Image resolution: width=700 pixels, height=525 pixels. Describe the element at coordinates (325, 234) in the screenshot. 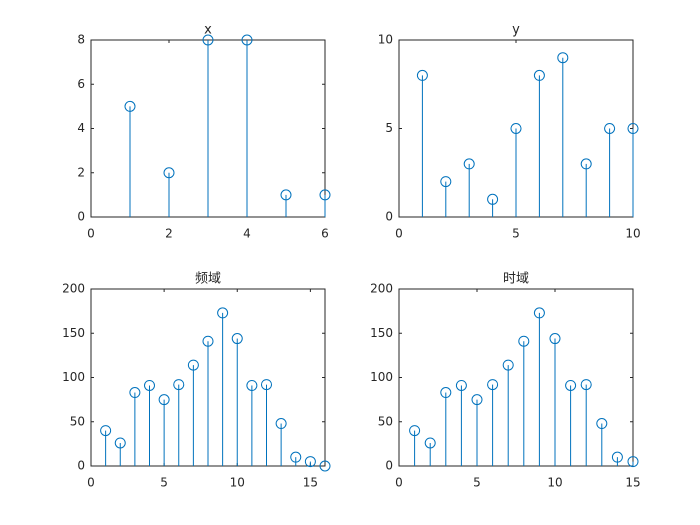

I see `x-tick-label: 6` at that location.